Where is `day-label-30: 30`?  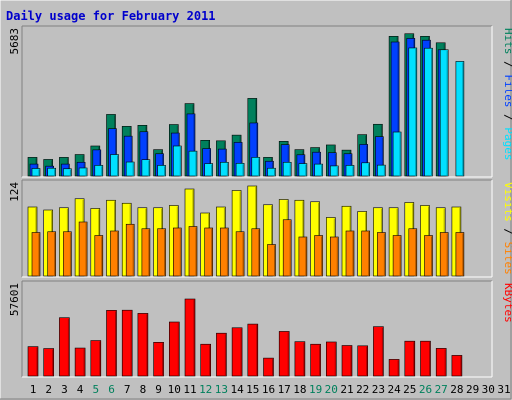
day-label-30: 30 is located at coordinates (488, 389).